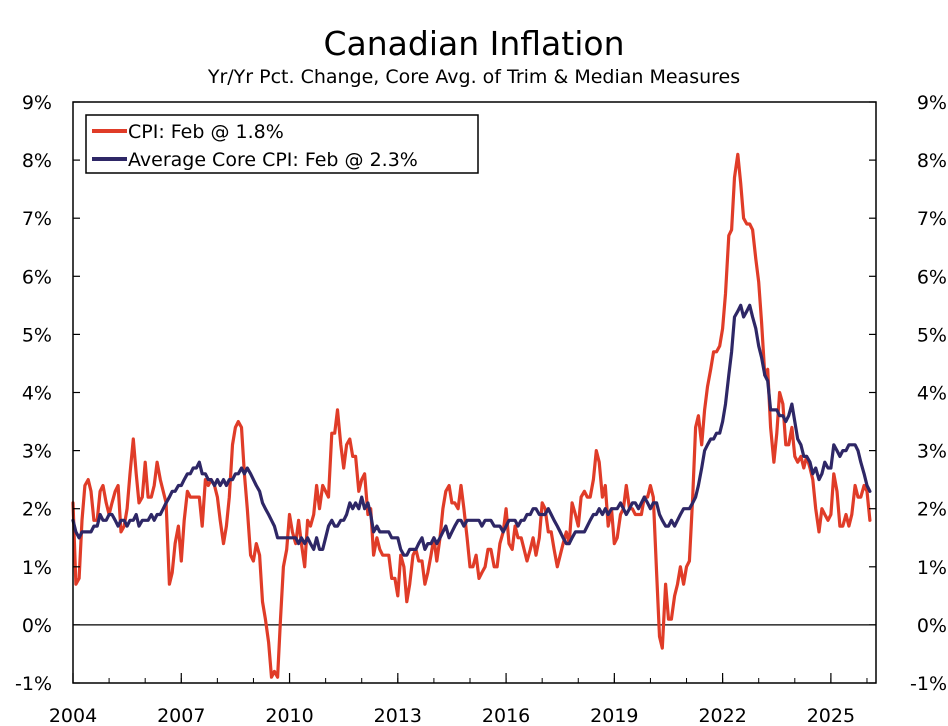 The image size is (948, 726). Describe the element at coordinates (932, 161) in the screenshot. I see `y-tick-label-right: 8%` at that location.